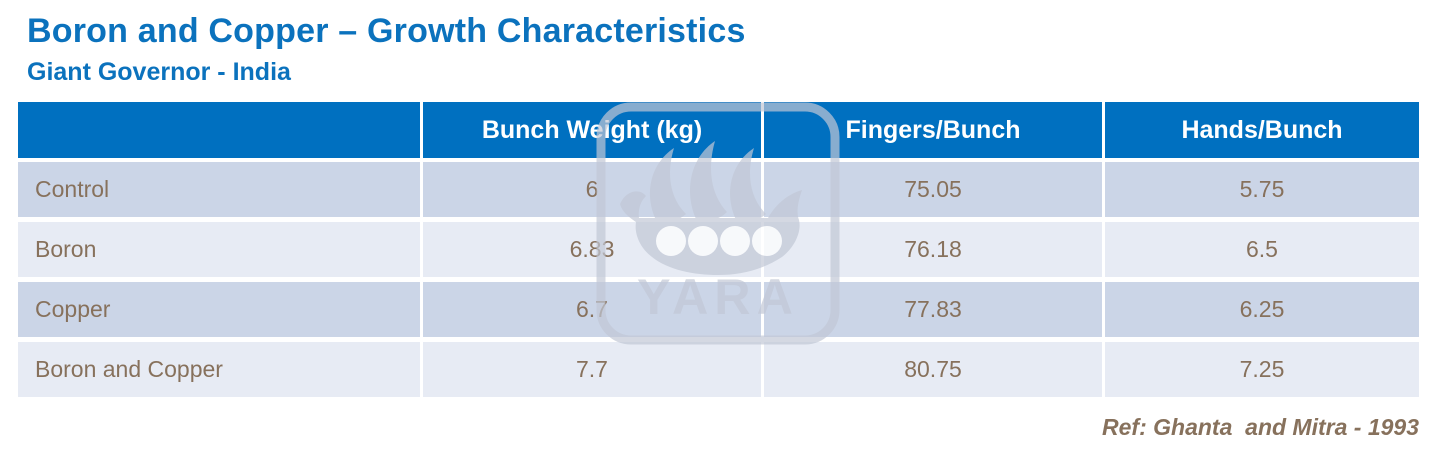  Describe the element at coordinates (1260, 427) in the screenshot. I see `reference-text: Ref: Ghanta and Mitra - 1993` at that location.